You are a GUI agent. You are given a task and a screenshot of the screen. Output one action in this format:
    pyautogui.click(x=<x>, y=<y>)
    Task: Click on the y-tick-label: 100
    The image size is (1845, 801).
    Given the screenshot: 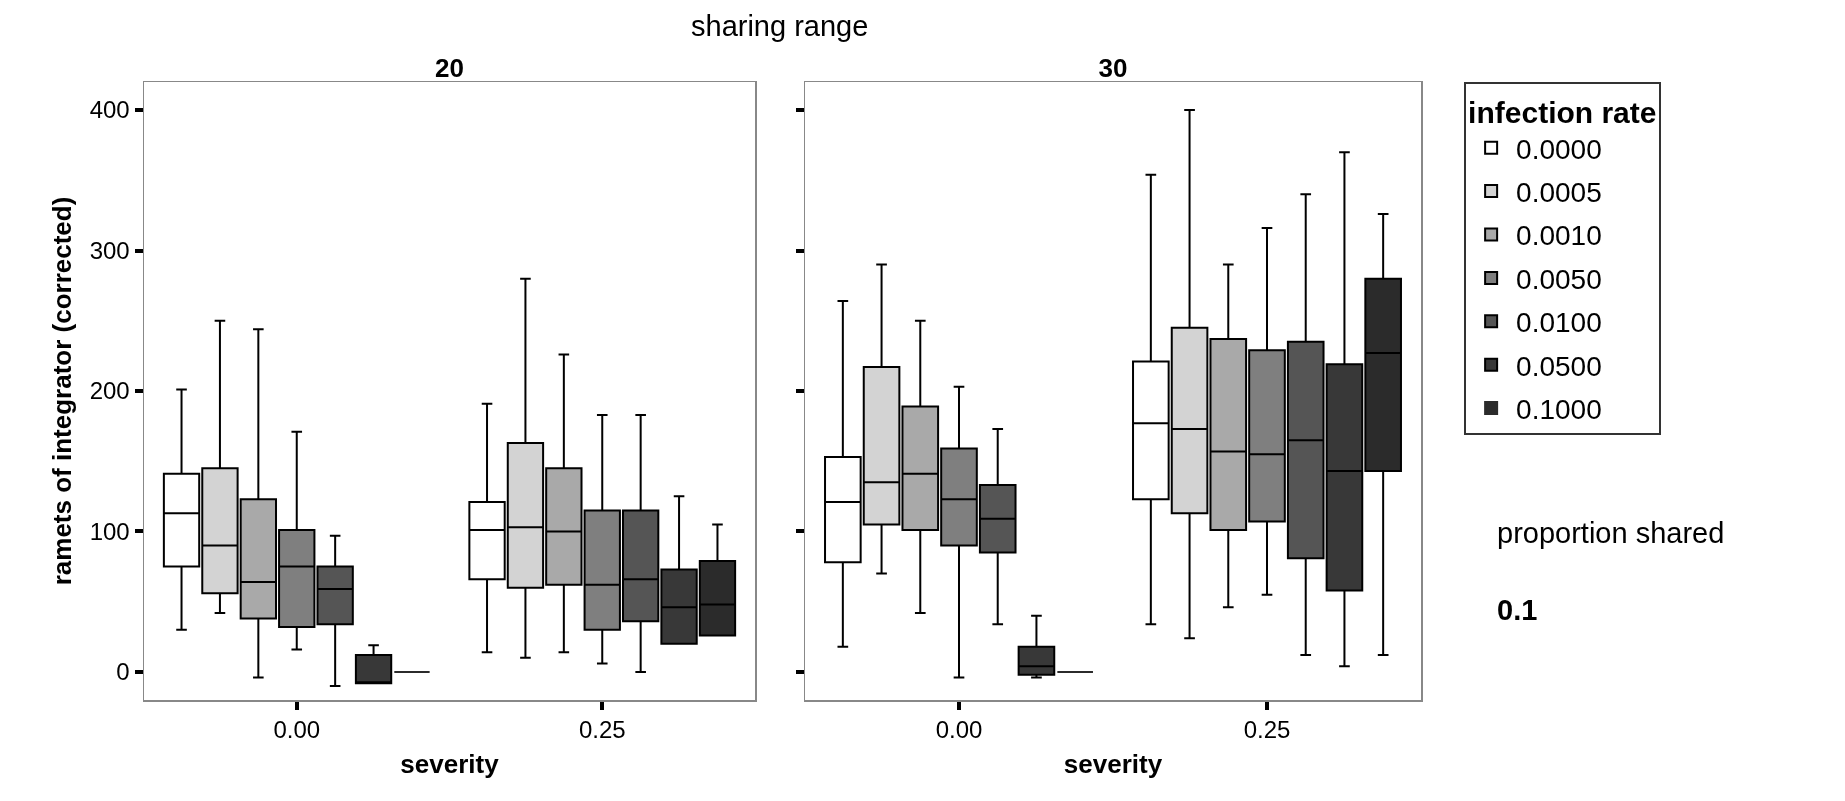 What is the action you would take?
    pyautogui.click(x=109, y=531)
    